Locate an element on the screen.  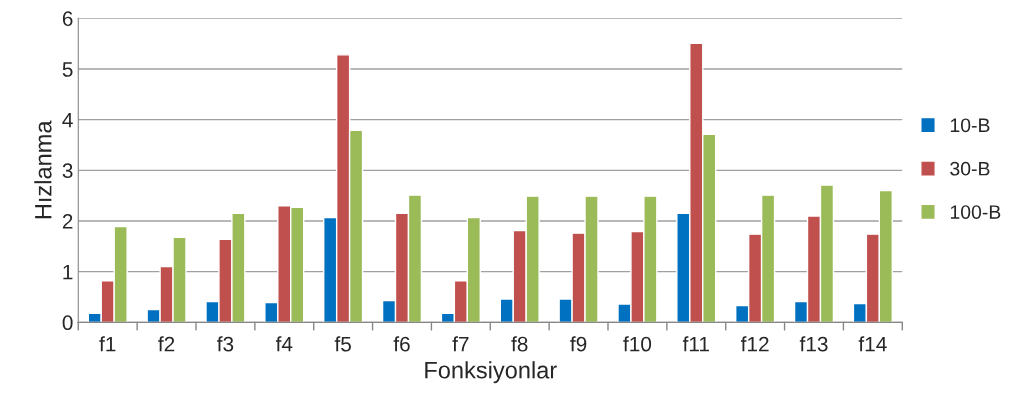
x-tick-label: f7 is located at coordinates (460, 344).